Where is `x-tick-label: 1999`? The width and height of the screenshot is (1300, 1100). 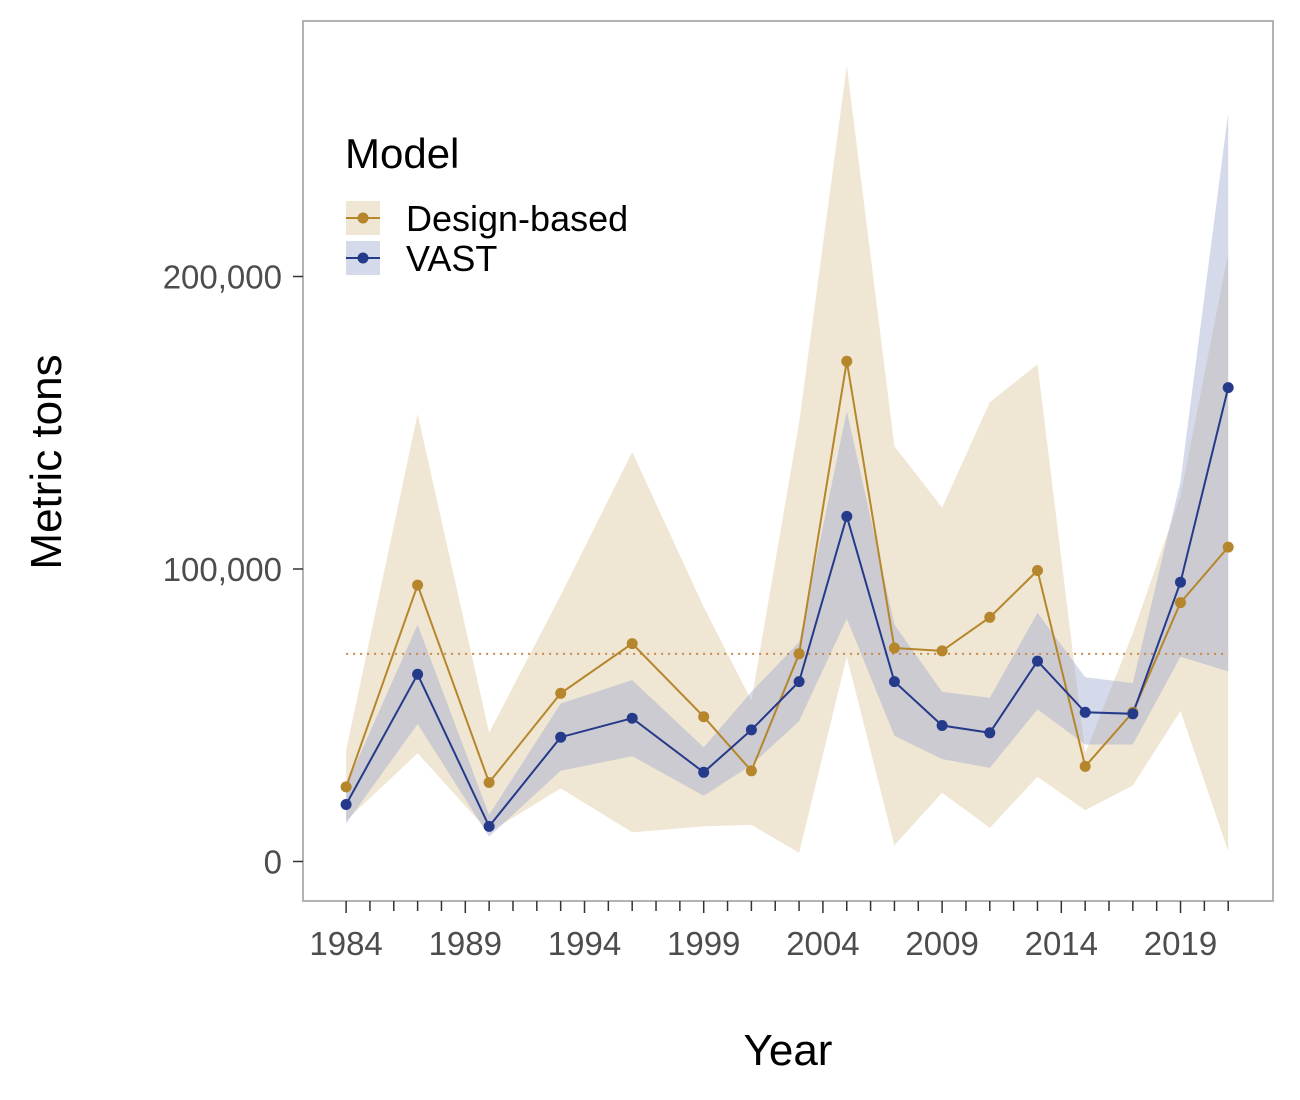
x-tick-label: 1999 is located at coordinates (703, 943).